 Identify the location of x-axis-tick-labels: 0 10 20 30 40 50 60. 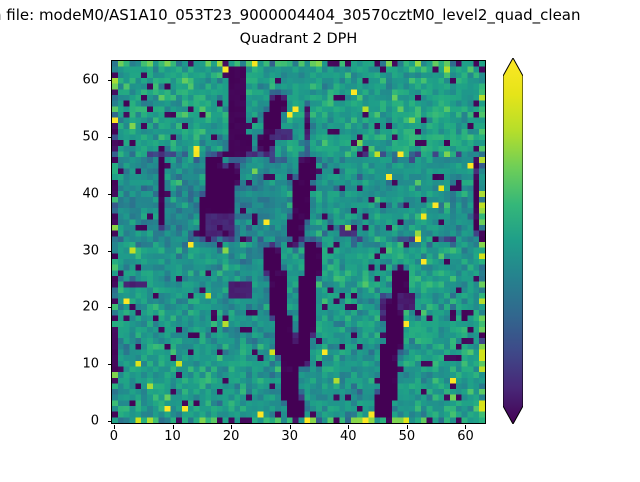
(297, 439).